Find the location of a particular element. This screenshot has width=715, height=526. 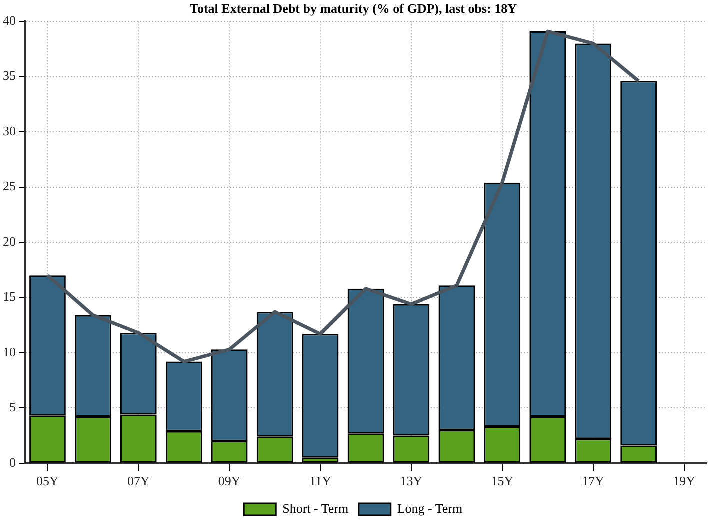

x-tick-label: 15Y is located at coordinates (502, 481).